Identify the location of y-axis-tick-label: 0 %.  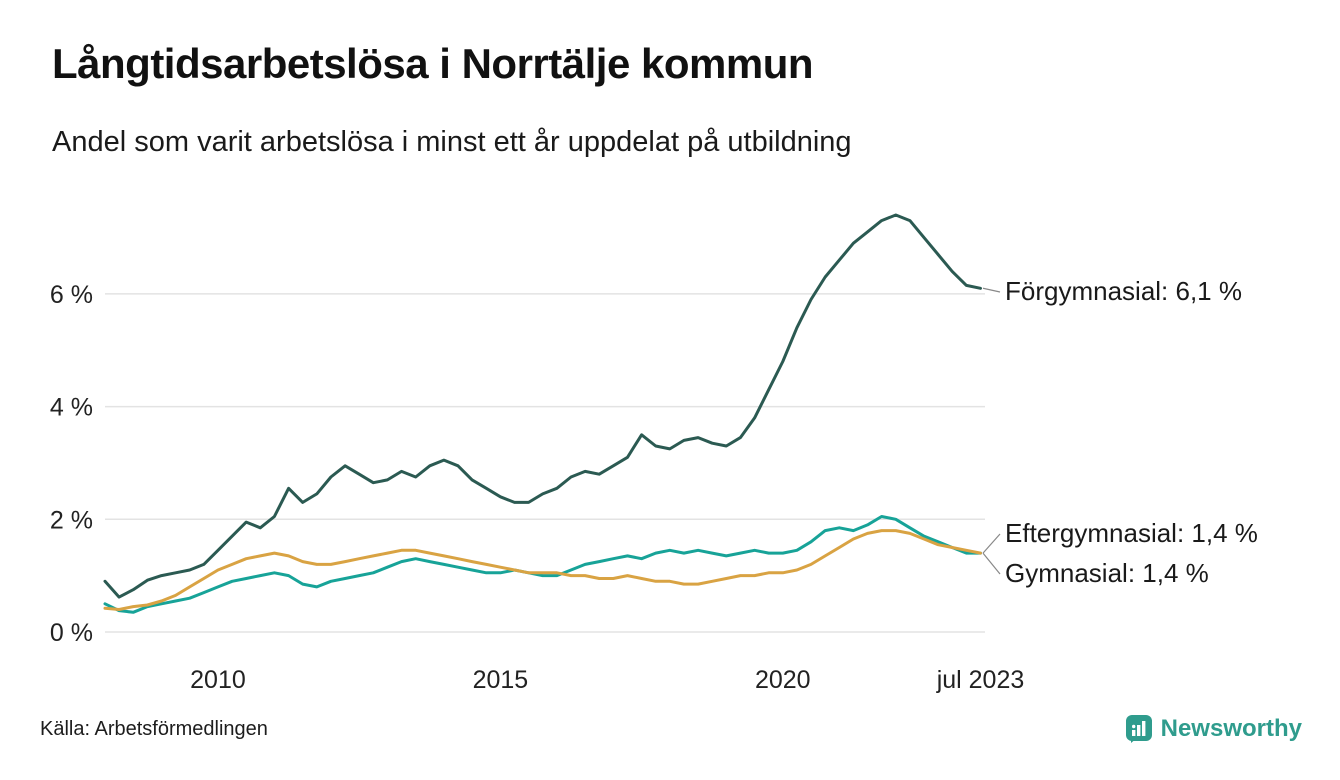
(71, 633).